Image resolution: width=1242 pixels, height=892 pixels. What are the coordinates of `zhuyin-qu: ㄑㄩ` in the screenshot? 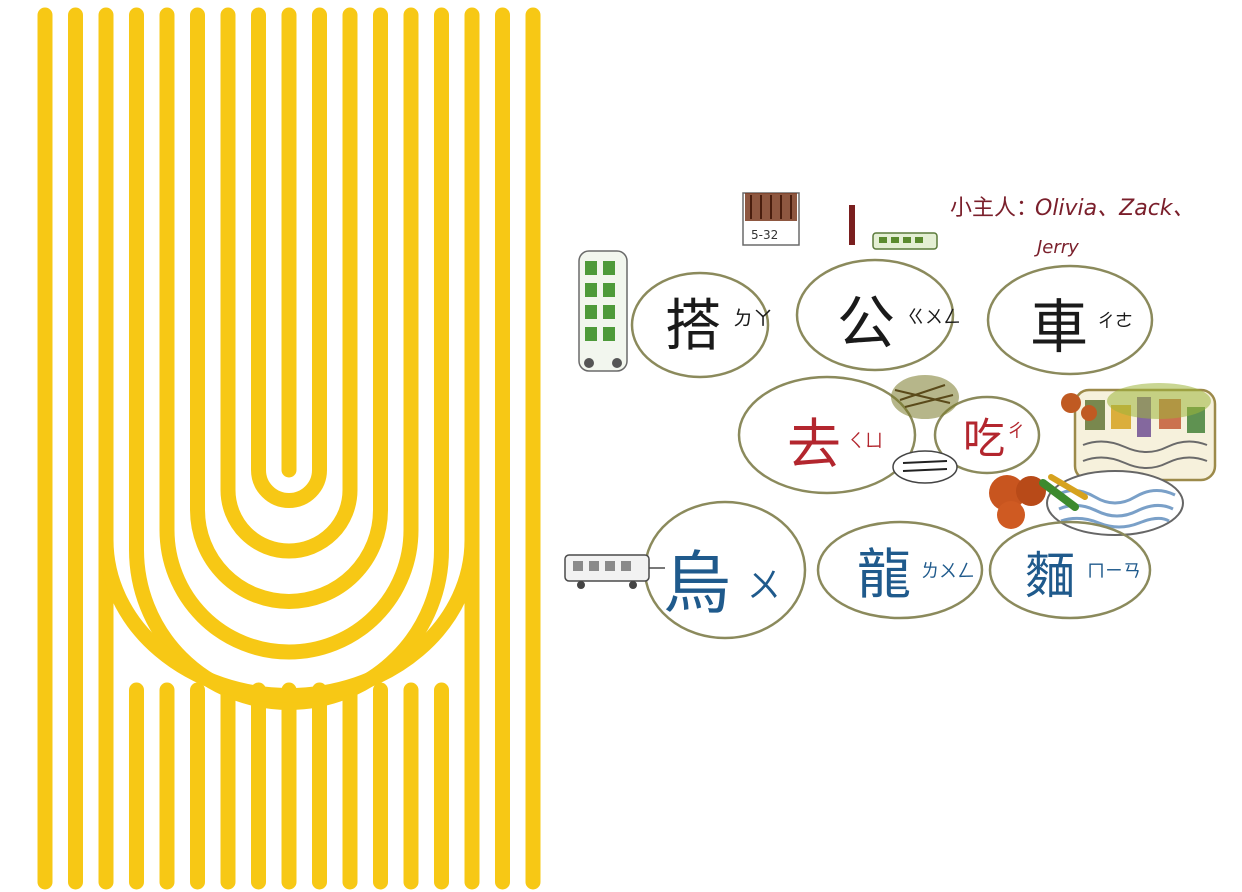 It's located at (865, 441).